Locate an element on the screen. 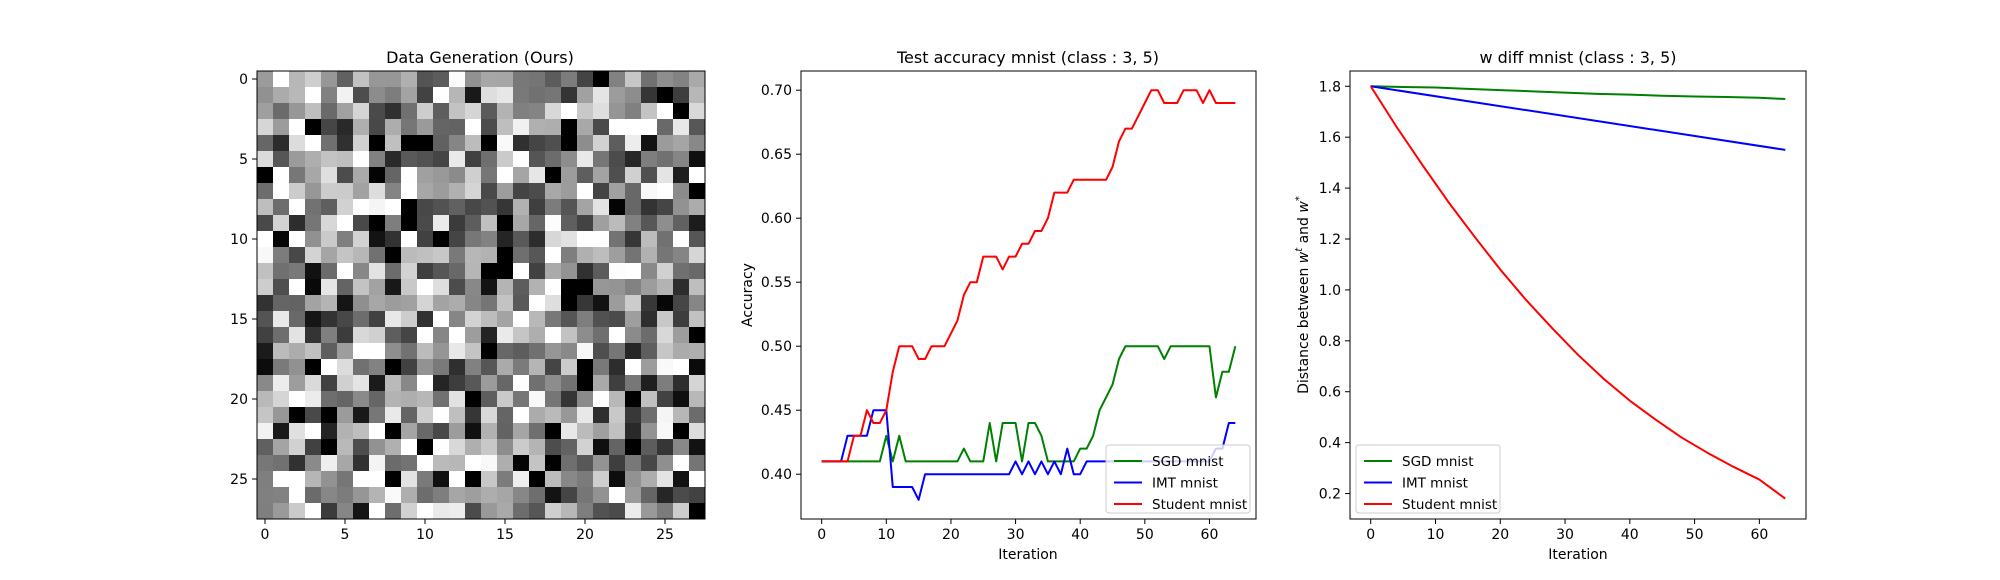 This screenshot has height=580, width=2000. ytick-label: 0.65 is located at coordinates (776, 155).